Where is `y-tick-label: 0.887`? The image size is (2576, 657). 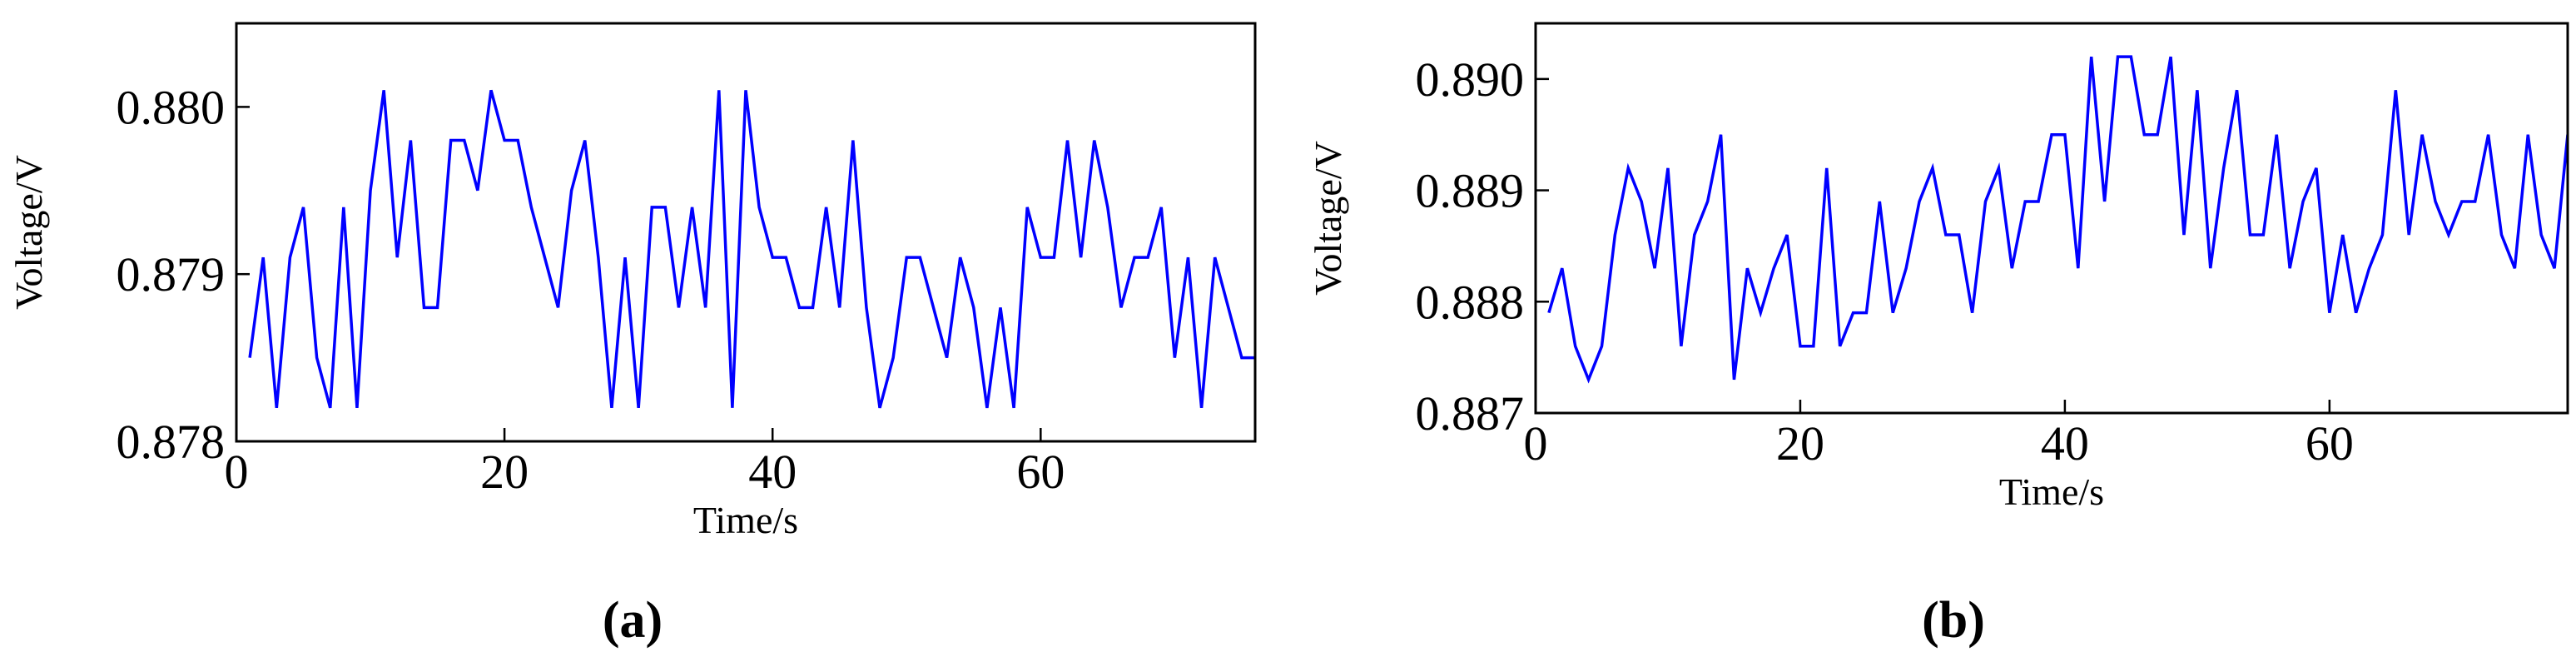
y-tick-label: 0.887 is located at coordinates (1470, 413).